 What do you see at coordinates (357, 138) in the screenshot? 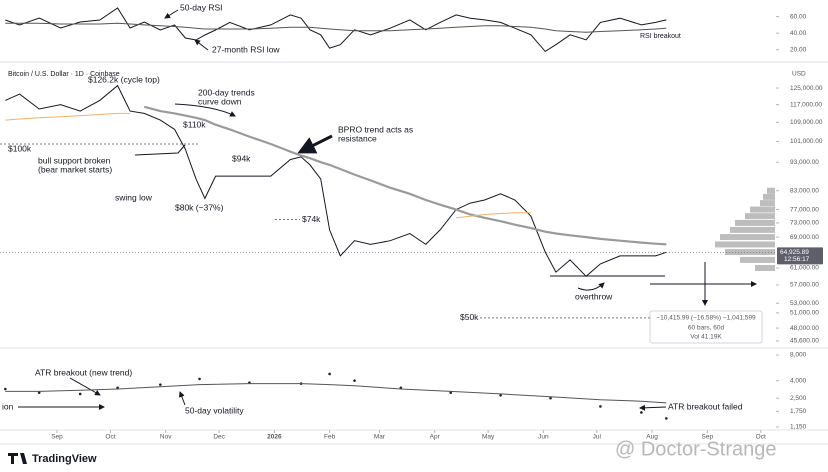
I see `annotation: resistance` at bounding box center [357, 138].